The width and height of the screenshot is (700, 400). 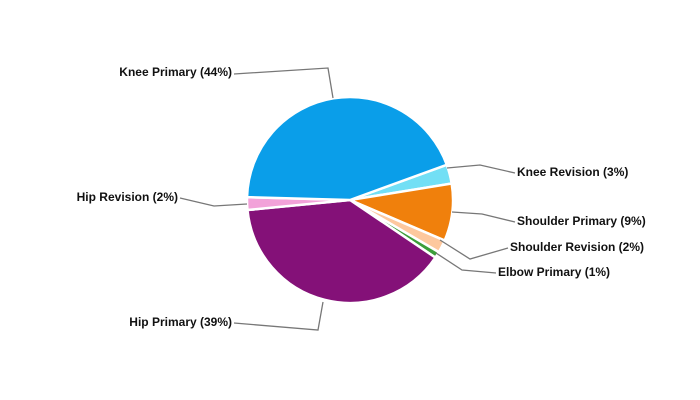 What do you see at coordinates (180, 322) in the screenshot?
I see `slice-label: Hip Primary (39%)` at bounding box center [180, 322].